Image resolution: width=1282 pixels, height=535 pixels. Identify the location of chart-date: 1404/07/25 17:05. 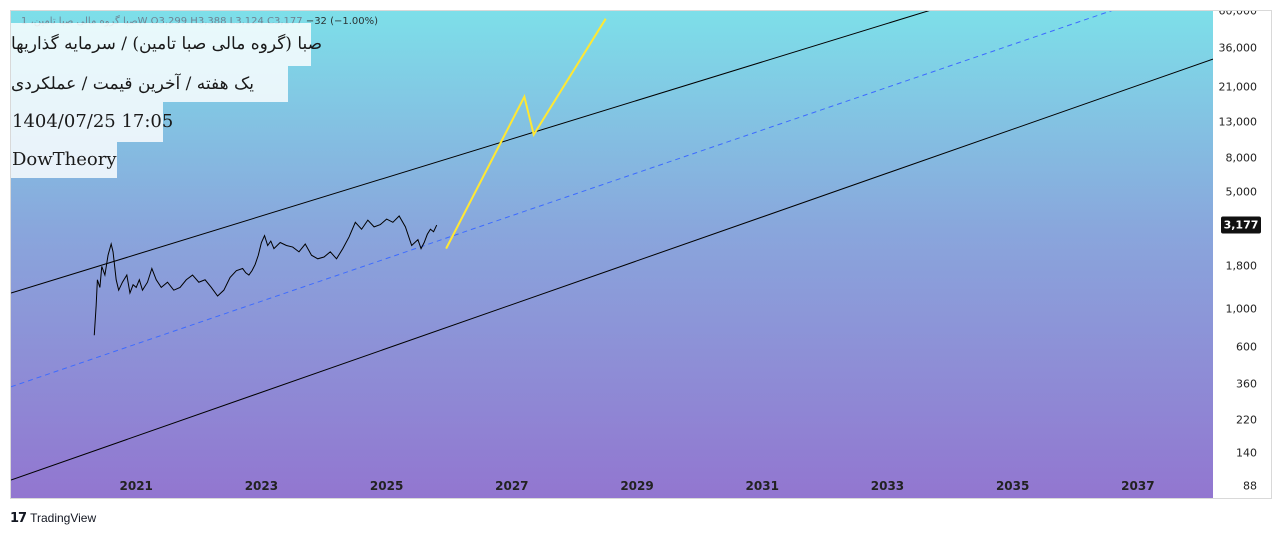
(92, 122).